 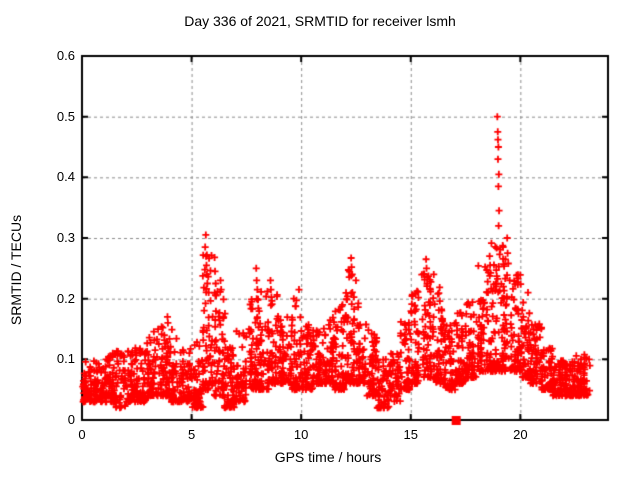 I want to click on x-tick-label: 0, so click(x=82, y=434).